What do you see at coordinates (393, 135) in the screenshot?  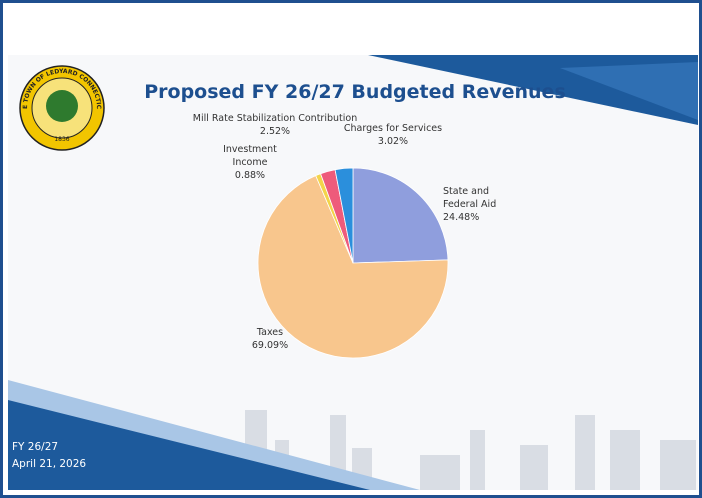 I see `slice-label: Charges for Services 3.02%` at bounding box center [393, 135].